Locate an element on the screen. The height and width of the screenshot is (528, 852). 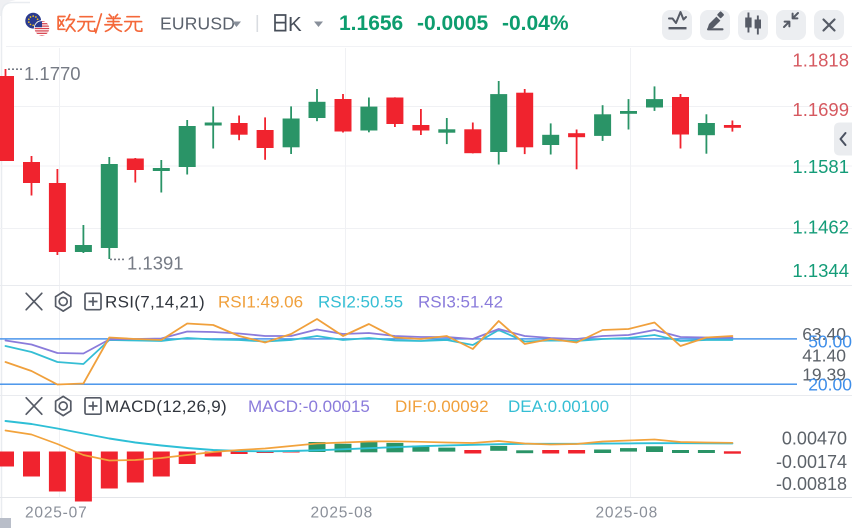
svg-text: 1.1581 is located at coordinates (820, 166).